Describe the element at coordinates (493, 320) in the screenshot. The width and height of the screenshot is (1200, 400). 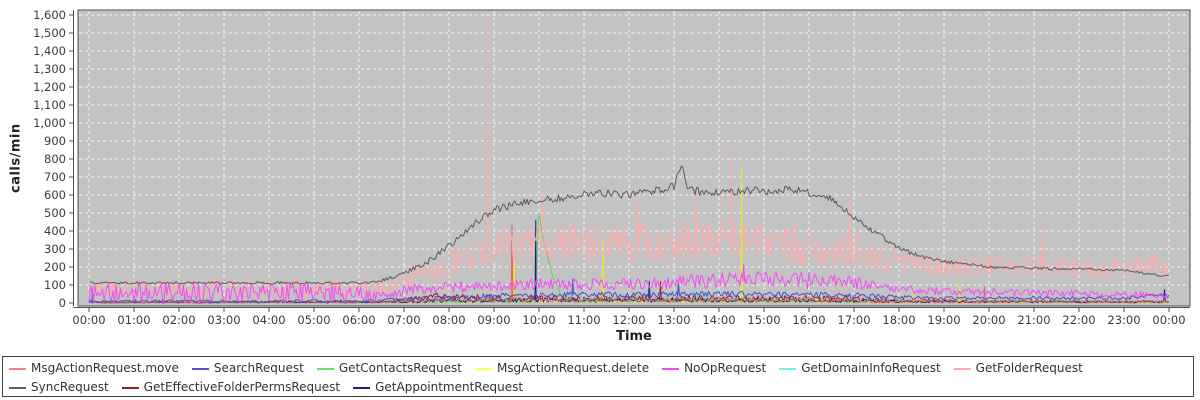
I see `x-tick-label: 09:00` at that location.